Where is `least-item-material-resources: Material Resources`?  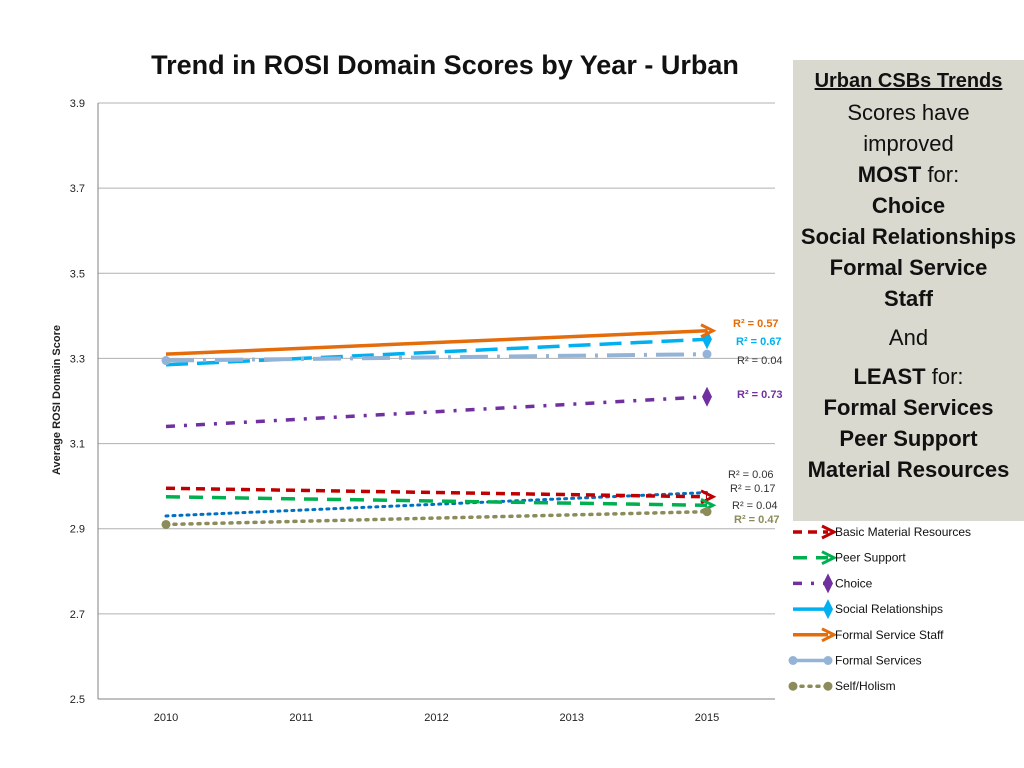 least-item-material-resources: Material Resources is located at coordinates (908, 469).